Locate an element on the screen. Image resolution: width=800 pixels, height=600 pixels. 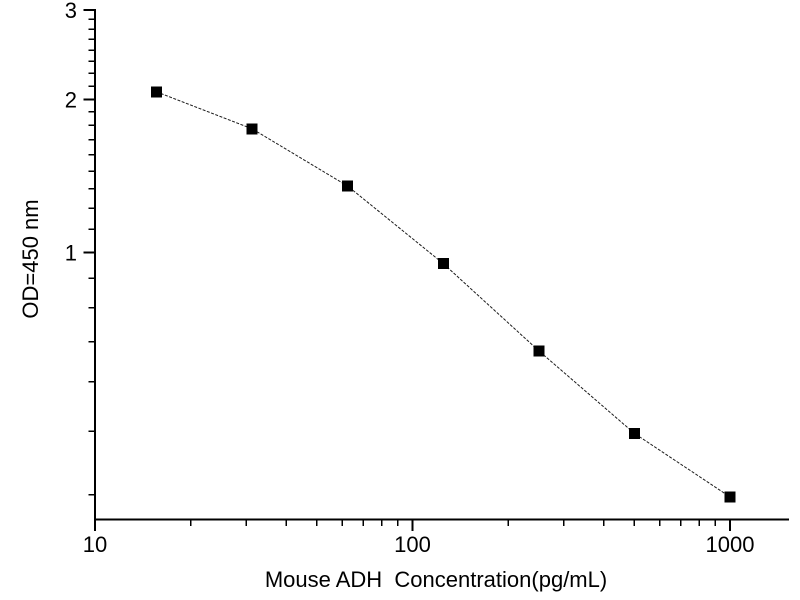
y-tick-label: 1 is located at coordinates (71, 252).